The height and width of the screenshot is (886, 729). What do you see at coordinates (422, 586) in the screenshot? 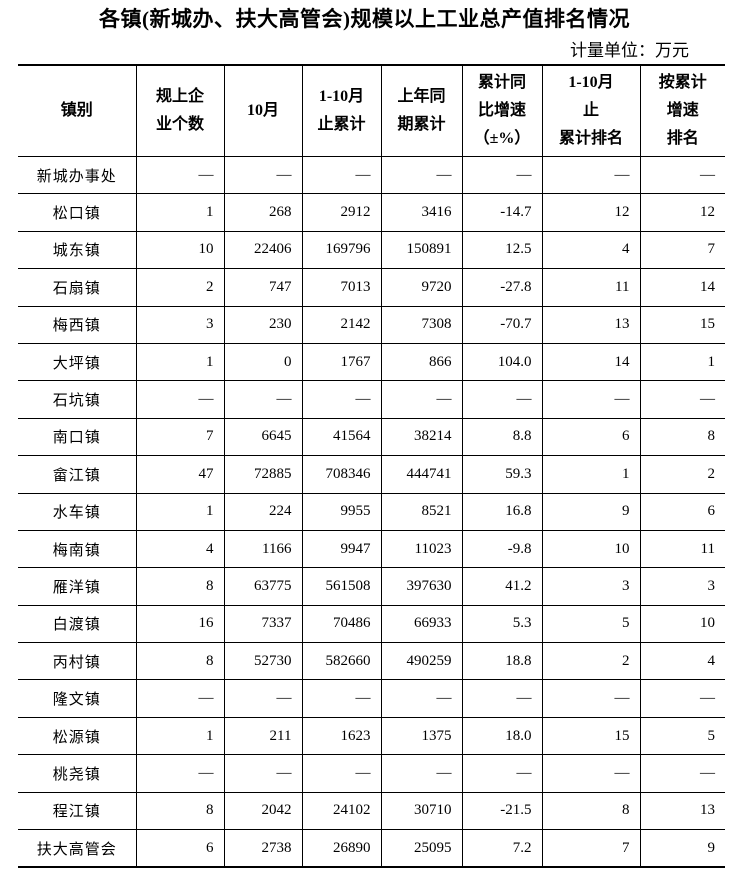
I see `prev-year-value-cell: 397630` at bounding box center [422, 586].